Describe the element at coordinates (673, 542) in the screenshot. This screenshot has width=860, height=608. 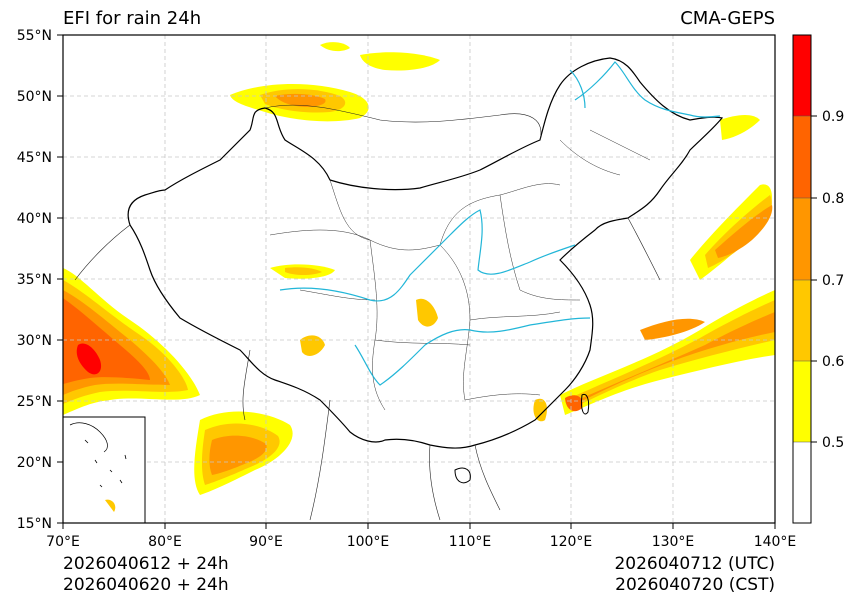
I see `lon-label: 130°E` at that location.